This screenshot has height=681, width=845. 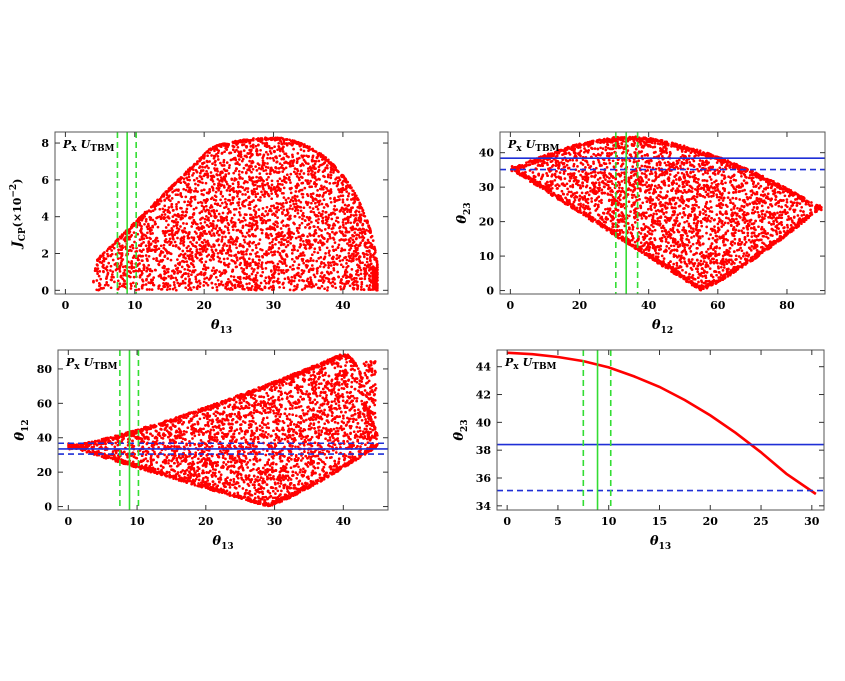 I want to click on plot-area, so click(x=662, y=213).